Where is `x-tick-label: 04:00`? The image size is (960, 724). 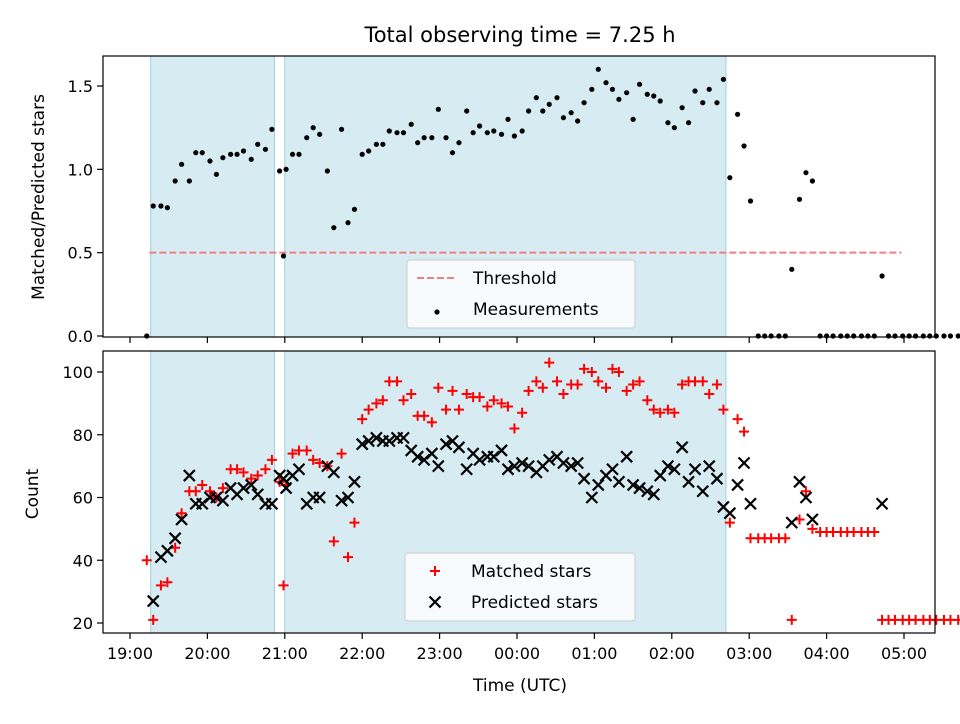
x-tick-label: 04:00 is located at coordinates (827, 653).